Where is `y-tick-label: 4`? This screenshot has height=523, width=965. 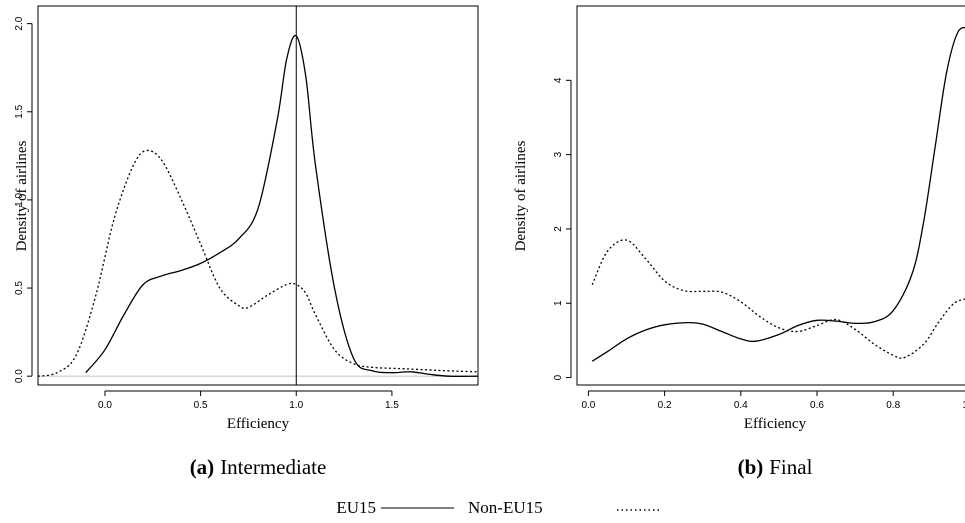 y-tick-label: 4 is located at coordinates (558, 80).